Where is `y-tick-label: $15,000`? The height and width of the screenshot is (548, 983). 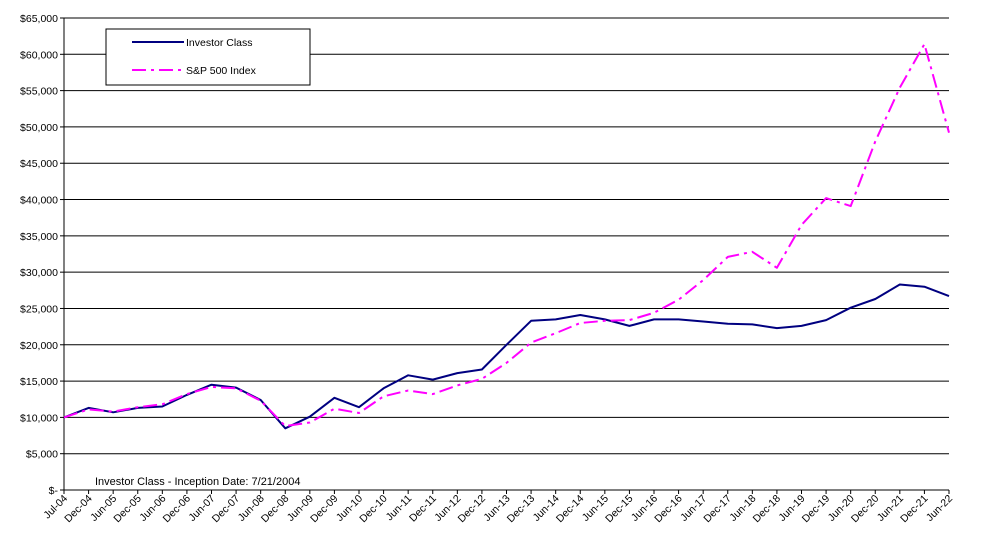
y-tick-label: $15,000 is located at coordinates (39, 382).